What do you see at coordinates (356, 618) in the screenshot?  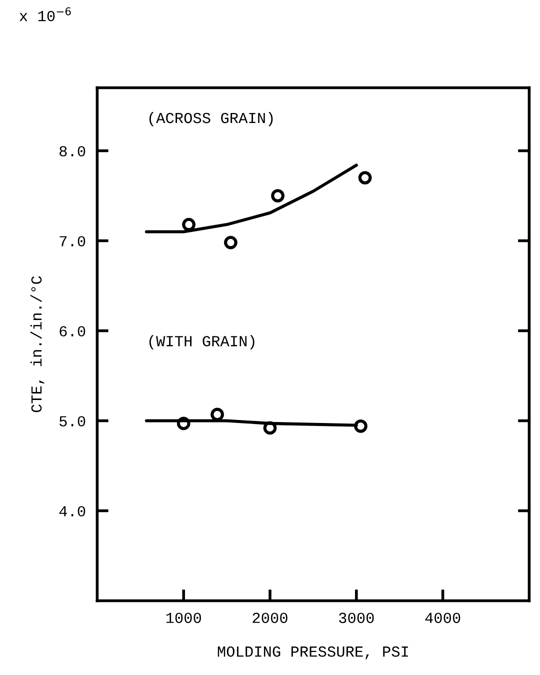 I see `x-tick-label: 3000` at bounding box center [356, 618].